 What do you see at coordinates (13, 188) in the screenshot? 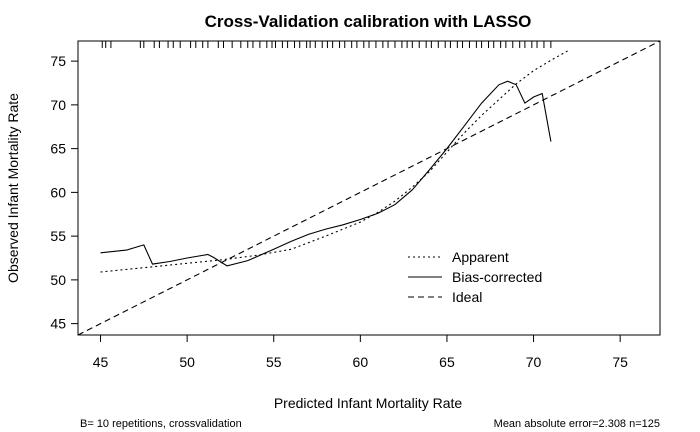
I see `y-axis-label: Observed Infant Mortality Rate` at bounding box center [13, 188].